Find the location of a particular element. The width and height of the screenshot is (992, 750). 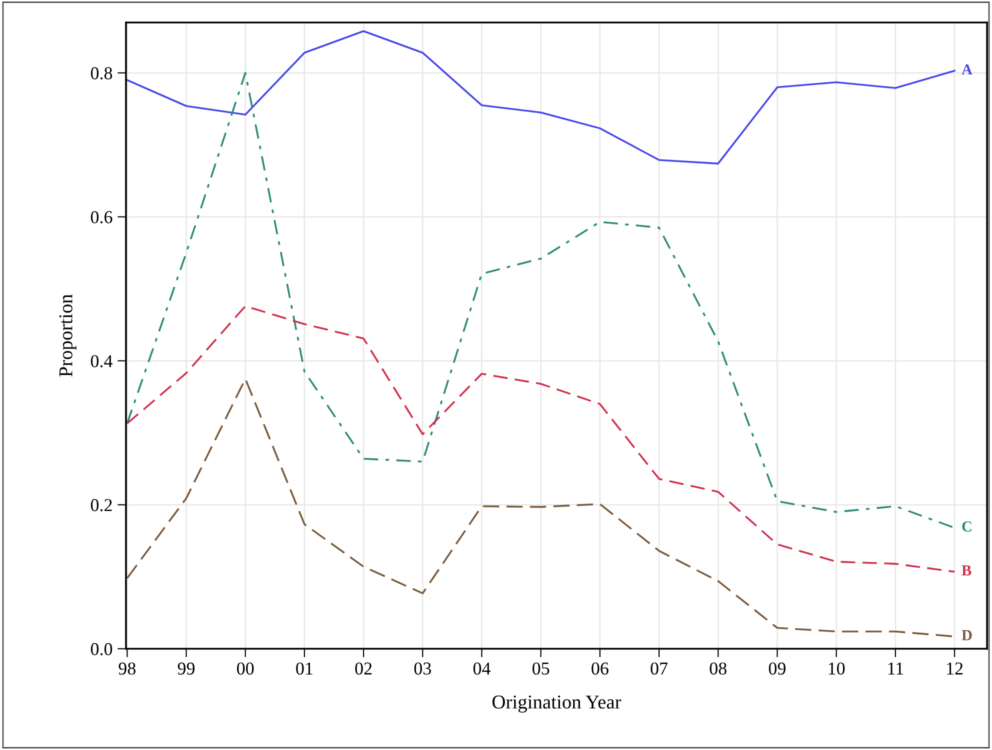

y-tick-label: 0.0 is located at coordinates (101, 649).